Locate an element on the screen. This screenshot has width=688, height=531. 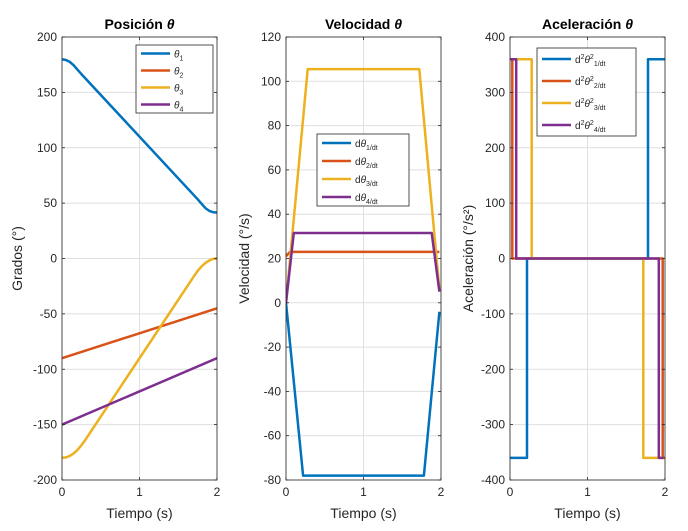
y-axis-label: Aceleración (°/s²) is located at coordinates (468, 259).